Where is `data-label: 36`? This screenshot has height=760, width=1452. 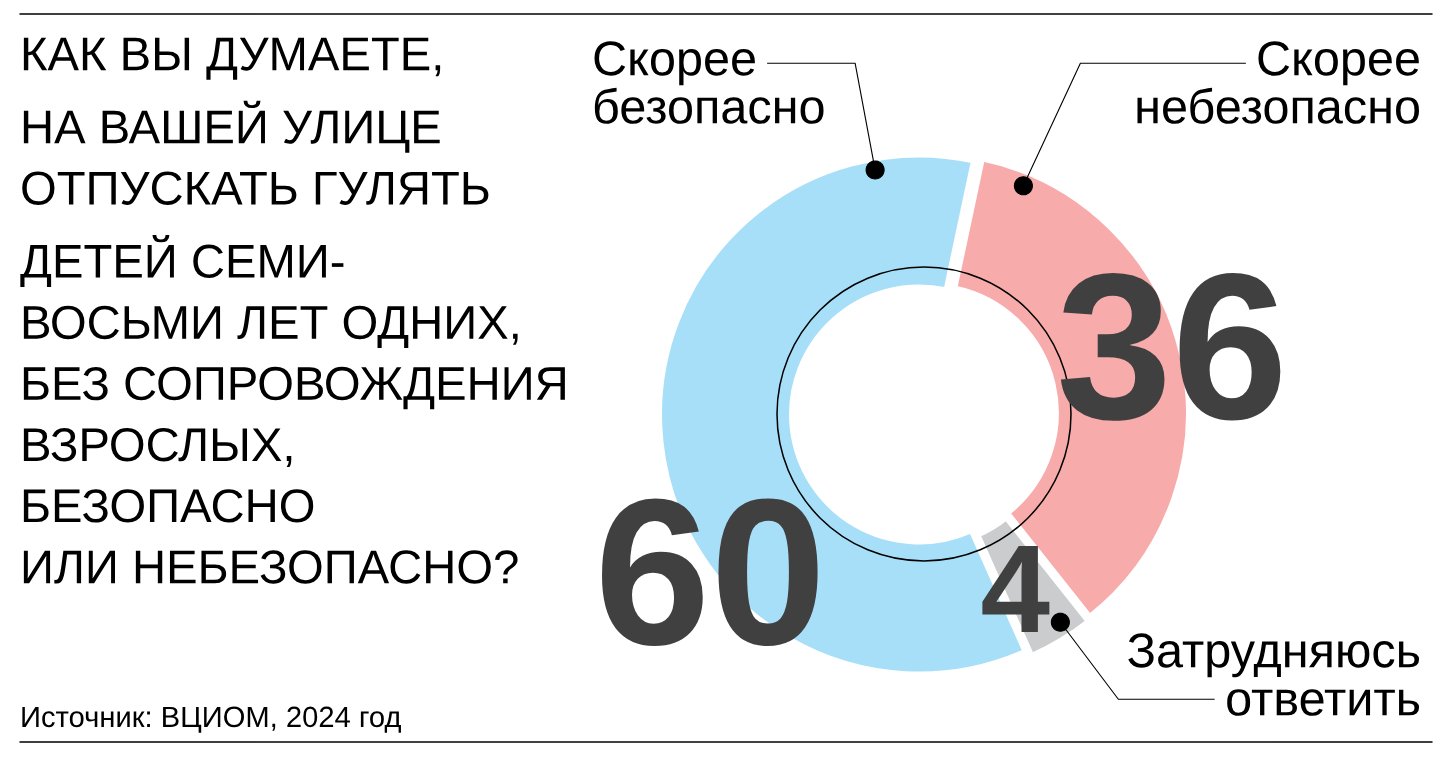 data-label: 36 is located at coordinates (1170, 347).